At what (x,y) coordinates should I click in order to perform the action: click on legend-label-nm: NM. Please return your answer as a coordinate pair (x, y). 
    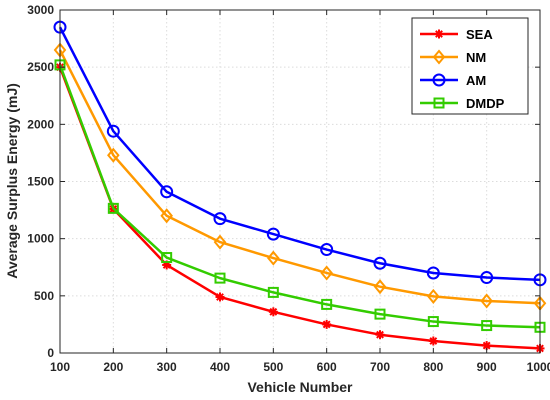
    Looking at the image, I should click on (476, 57).